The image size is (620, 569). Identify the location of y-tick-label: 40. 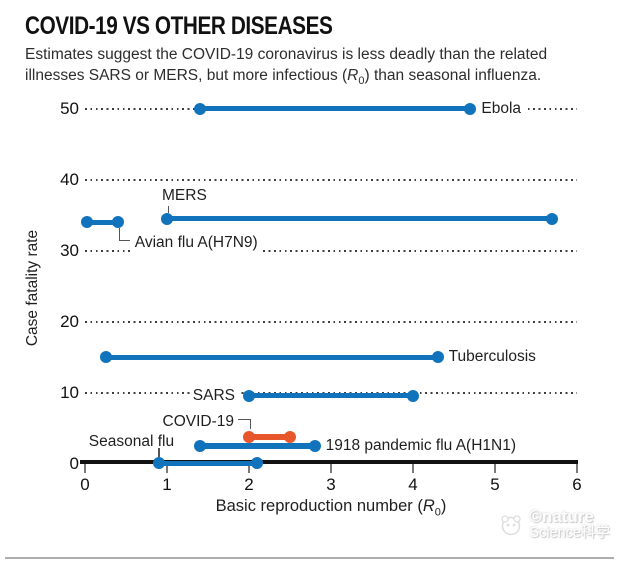
(69, 179).